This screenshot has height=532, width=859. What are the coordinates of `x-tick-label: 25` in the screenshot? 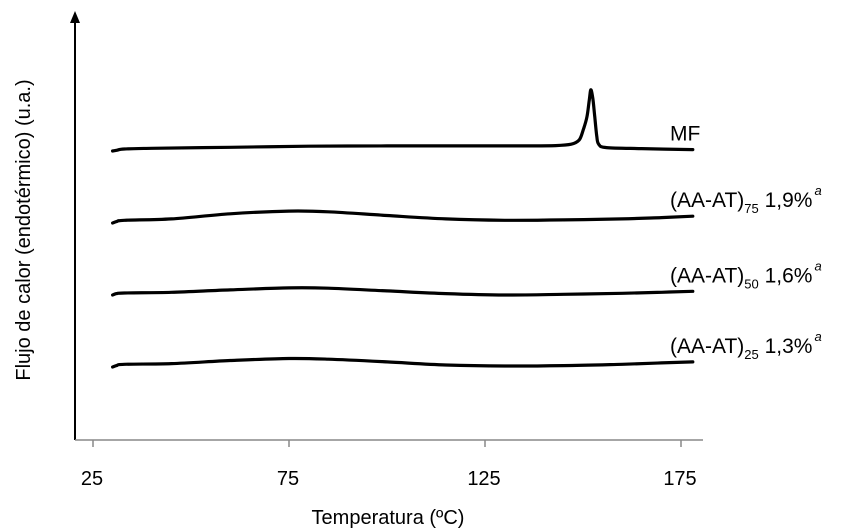 It's located at (92, 479).